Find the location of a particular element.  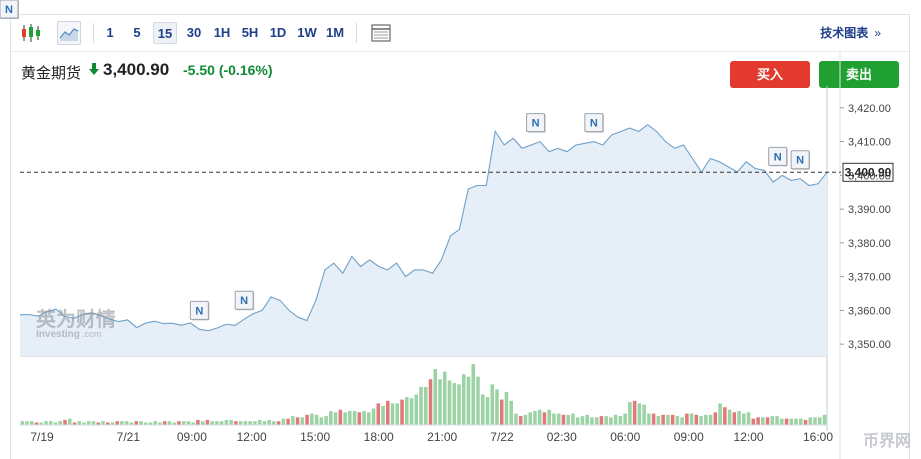

change-percent: (-0.16%) is located at coordinates (245, 70).